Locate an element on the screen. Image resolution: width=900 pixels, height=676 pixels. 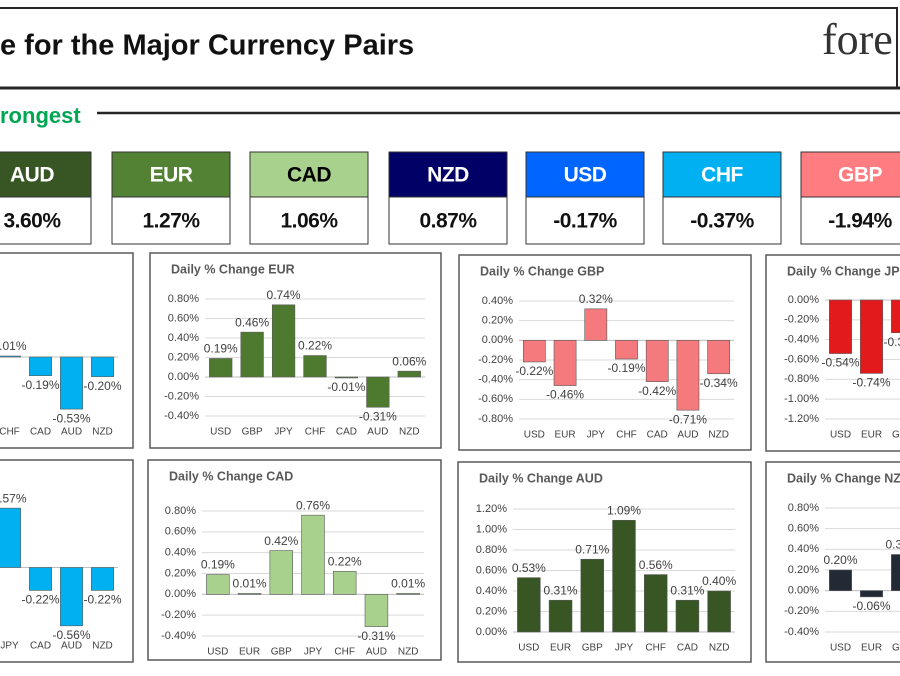
chart-title: Daily % Change CAD is located at coordinates (231, 476).